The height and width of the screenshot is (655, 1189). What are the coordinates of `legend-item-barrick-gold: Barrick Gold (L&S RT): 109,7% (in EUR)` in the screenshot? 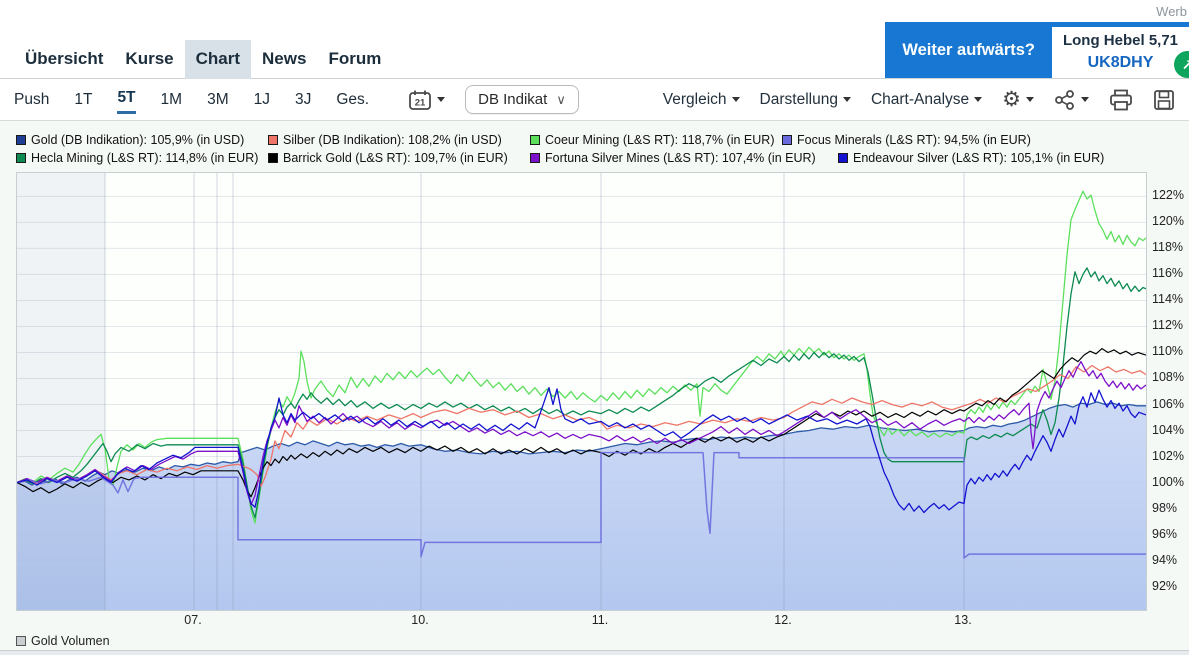 It's located at (388, 158).